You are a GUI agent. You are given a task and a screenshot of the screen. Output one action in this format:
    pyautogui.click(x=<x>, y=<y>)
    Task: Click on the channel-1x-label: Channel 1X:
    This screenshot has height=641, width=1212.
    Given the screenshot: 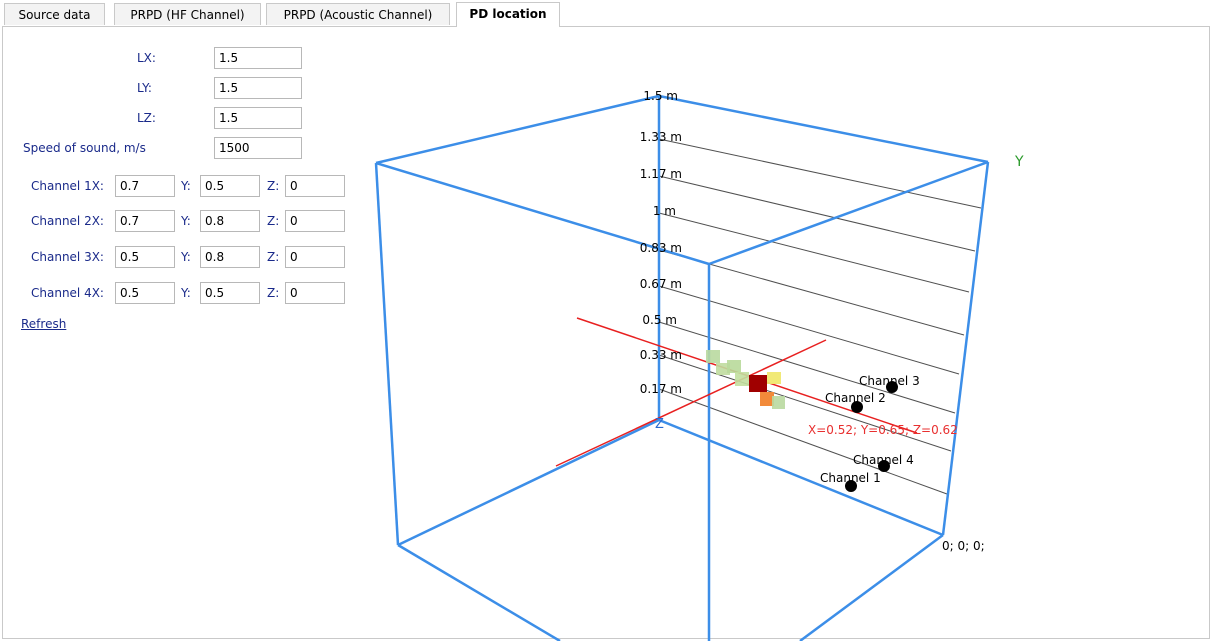 What is the action you would take?
    pyautogui.click(x=67, y=186)
    